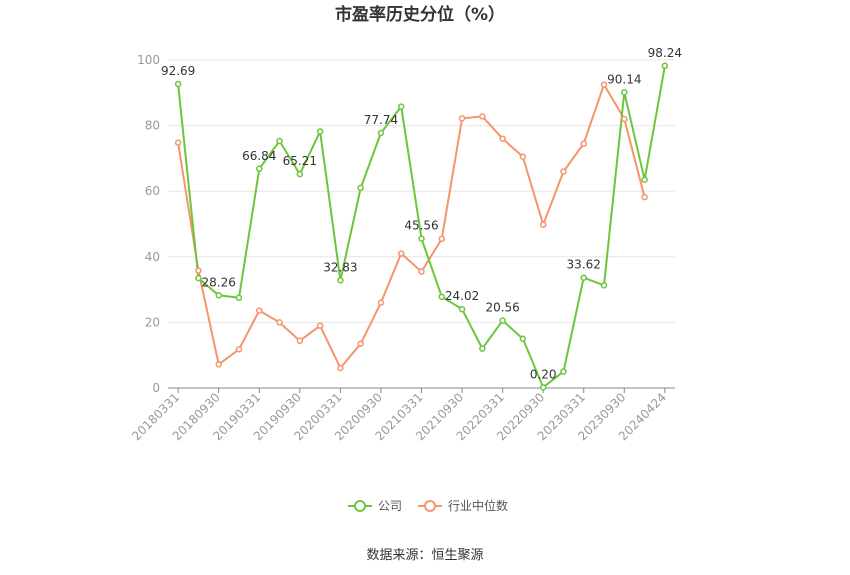 The image size is (850, 575). Describe the element at coordinates (156, 388) in the screenshot. I see `y-tick-label: 0` at that location.